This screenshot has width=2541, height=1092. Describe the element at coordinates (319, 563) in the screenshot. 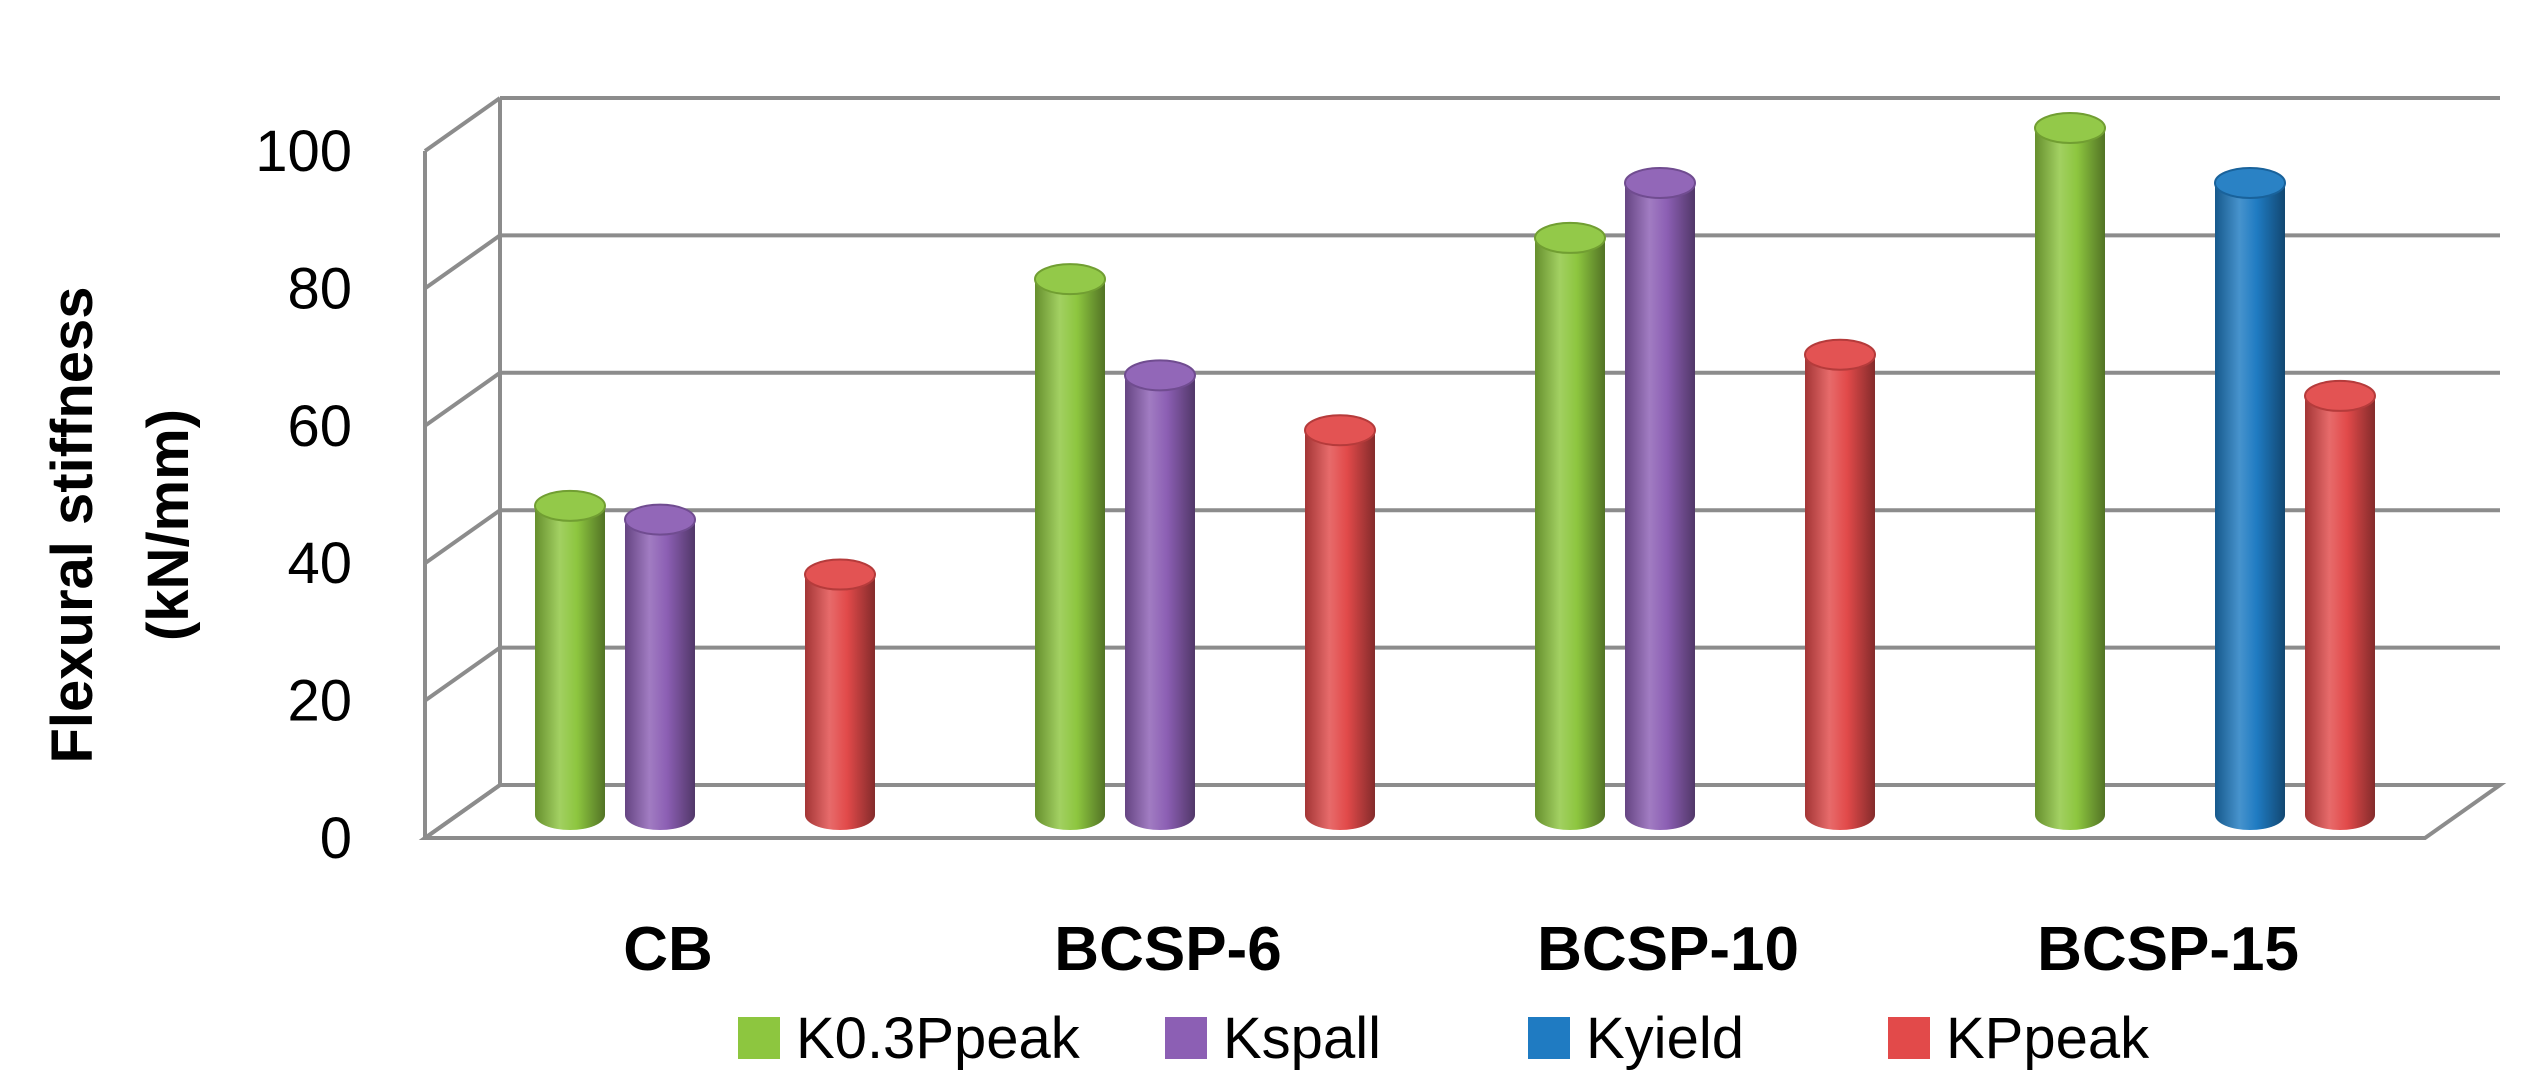

I see `y-tick-label: 40` at that location.